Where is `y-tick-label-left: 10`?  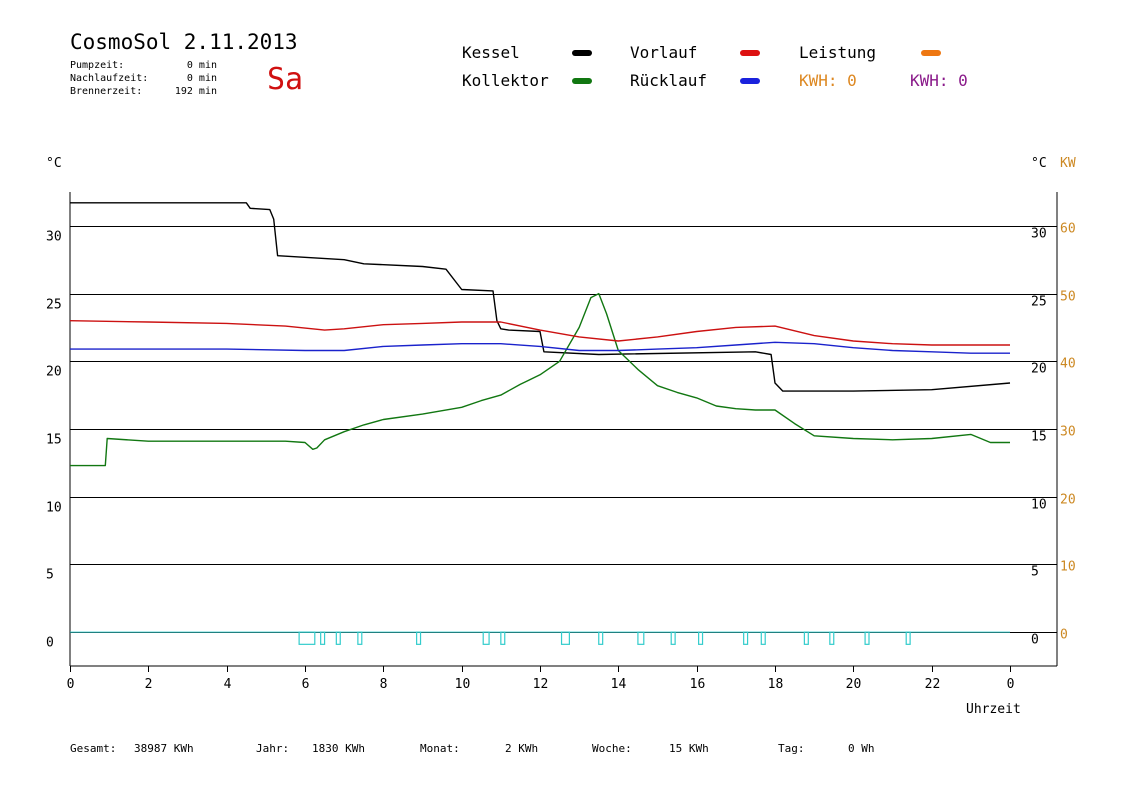 y-tick-label-left: 10 is located at coordinates (54, 508).